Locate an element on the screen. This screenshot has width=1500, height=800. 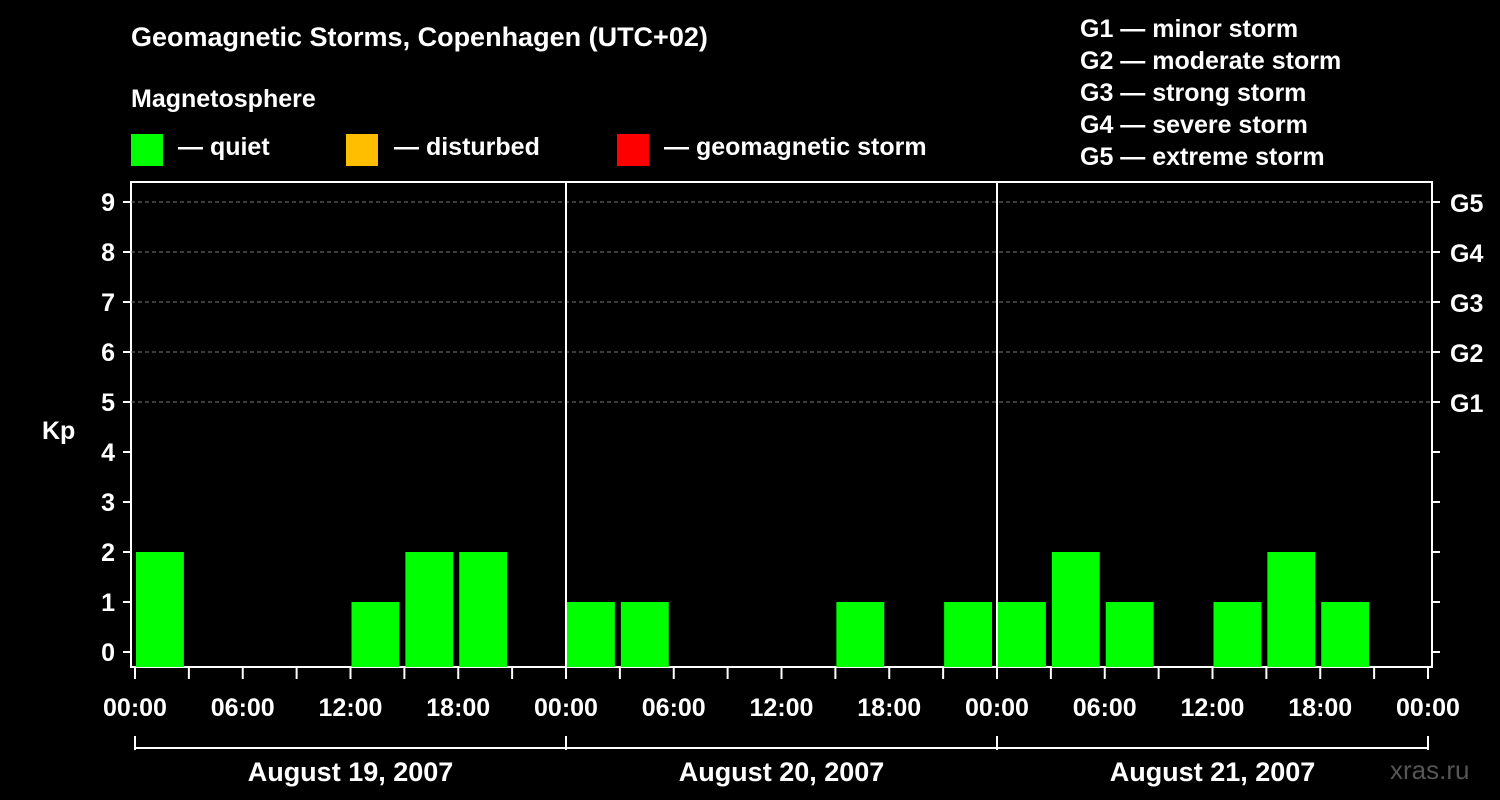
y-tick-label: 7 is located at coordinates (108, 303).